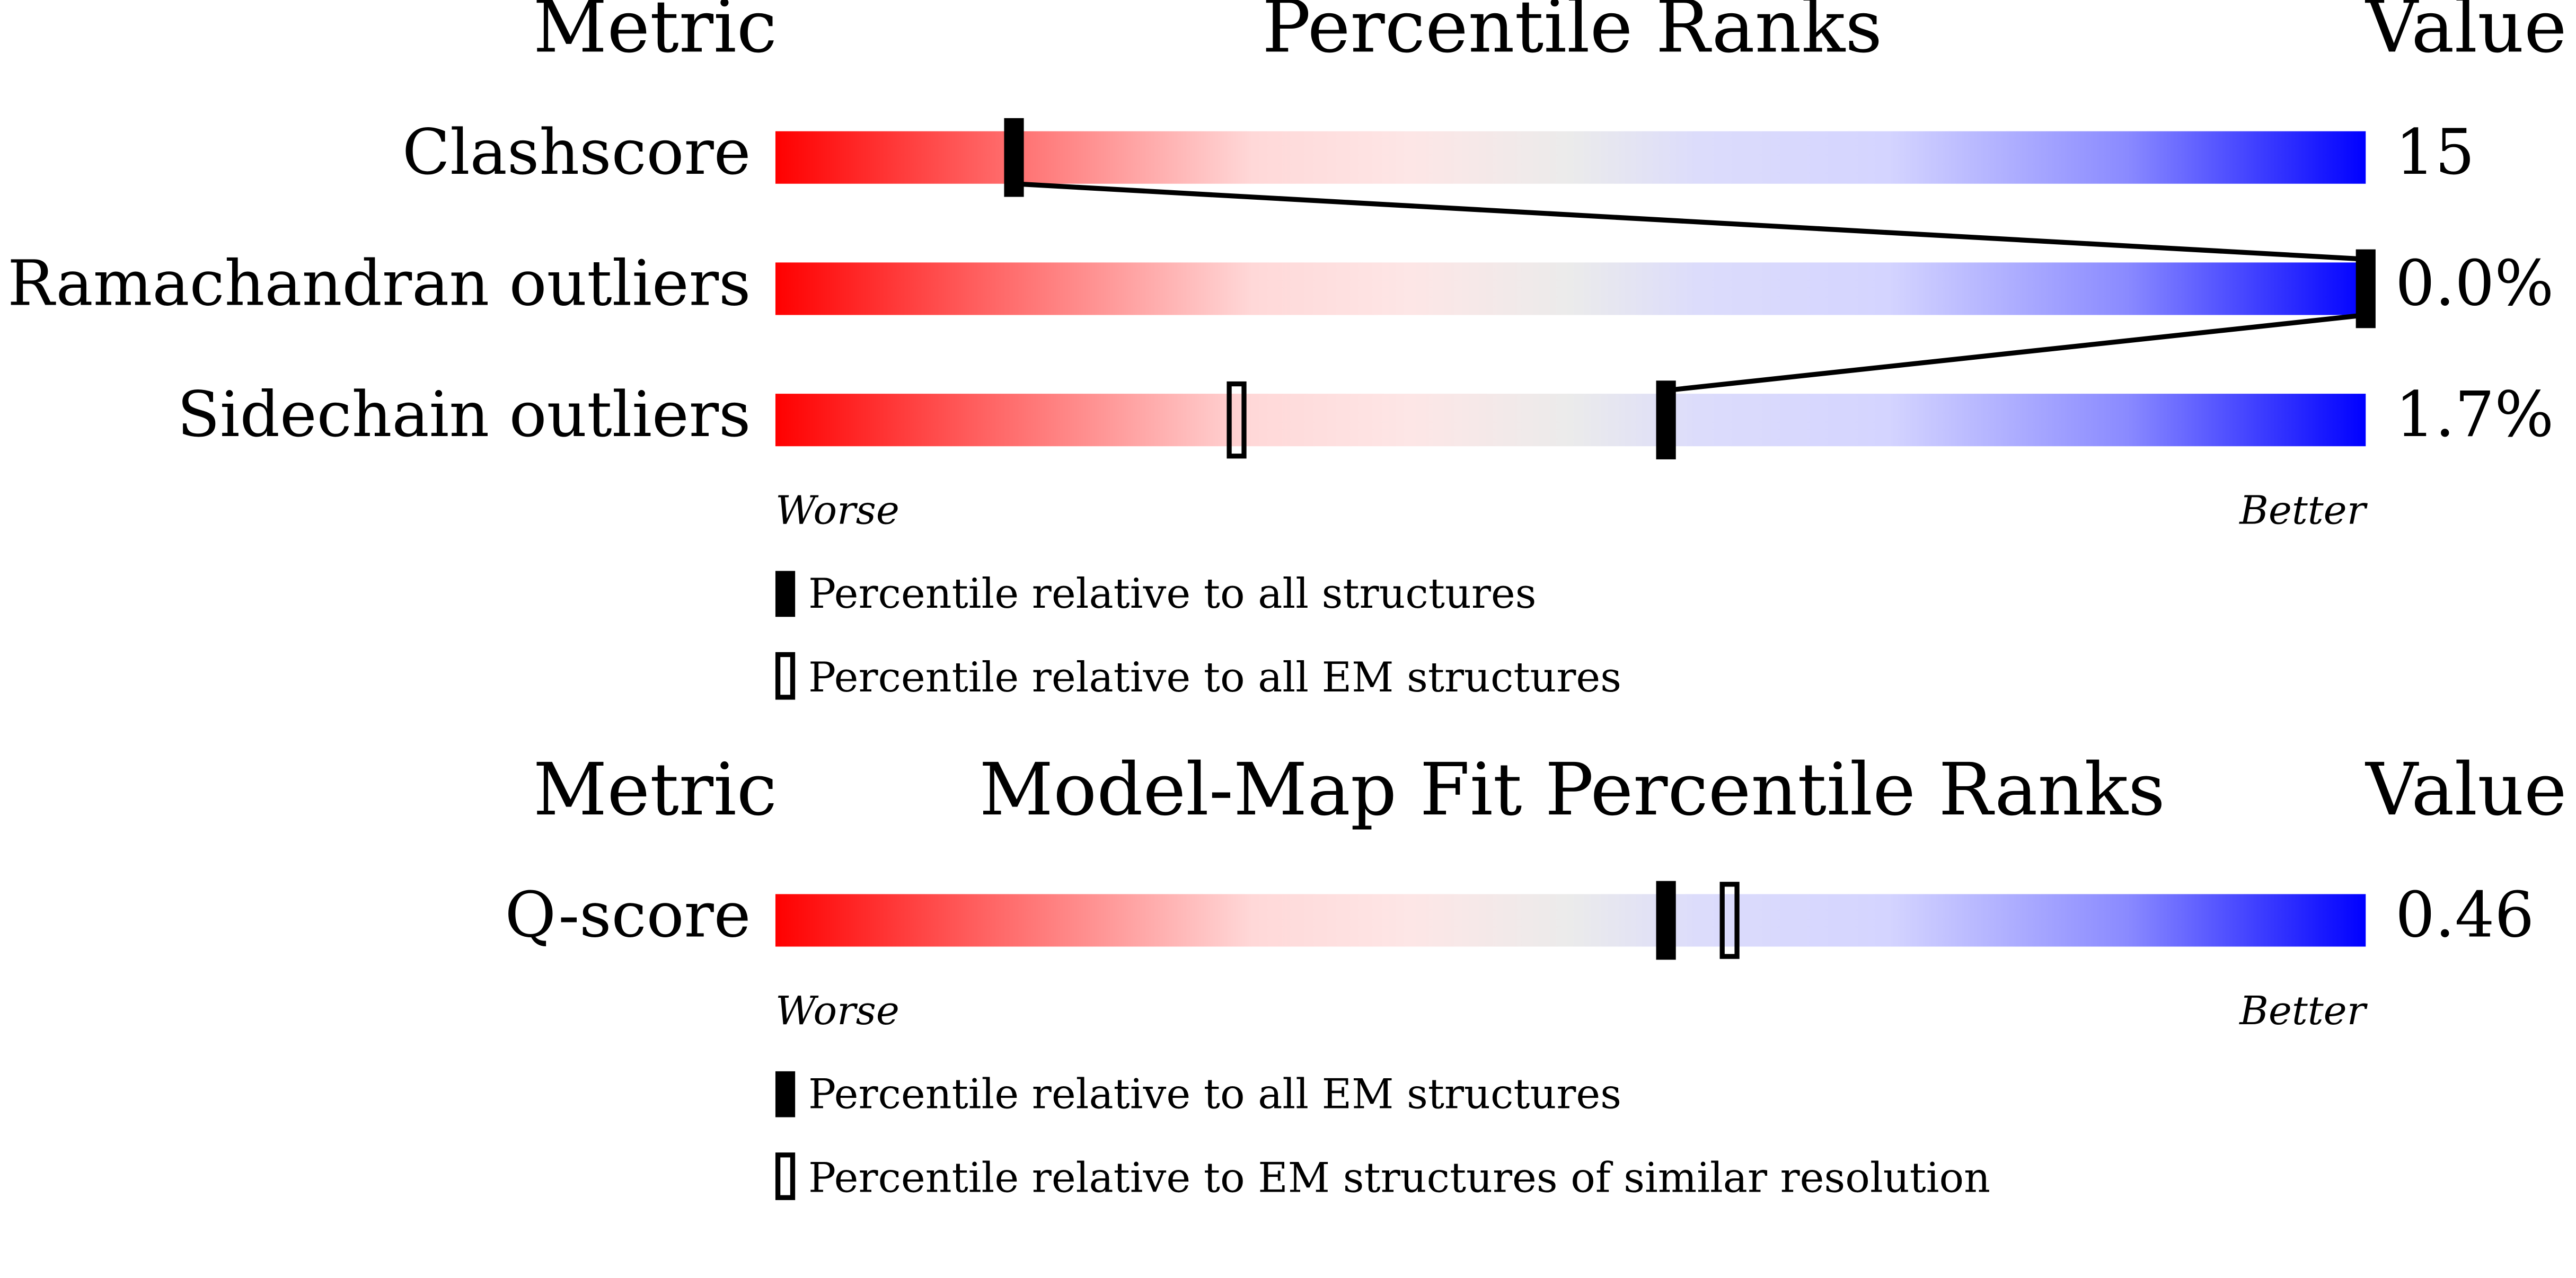 The width and height of the screenshot is (2576, 1278). I want to click on metric-value: 1.7%, so click(2474, 414).